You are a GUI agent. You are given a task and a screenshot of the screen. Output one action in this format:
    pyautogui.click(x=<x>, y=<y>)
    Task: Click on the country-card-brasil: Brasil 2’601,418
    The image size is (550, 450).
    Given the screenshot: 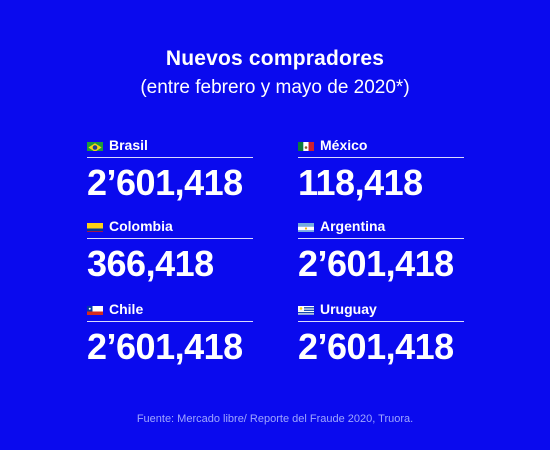 What is the action you would take?
    pyautogui.click(x=170, y=167)
    